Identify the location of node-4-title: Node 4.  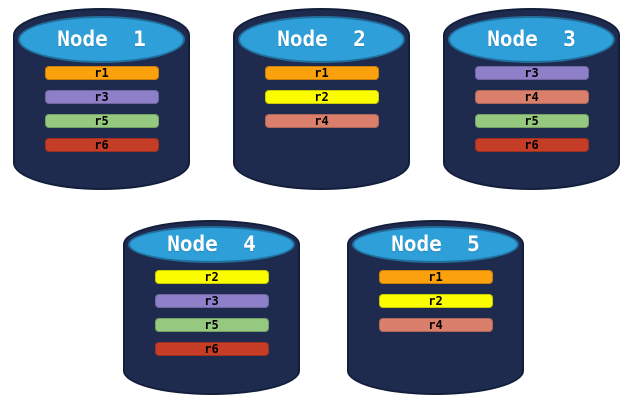
(211, 244).